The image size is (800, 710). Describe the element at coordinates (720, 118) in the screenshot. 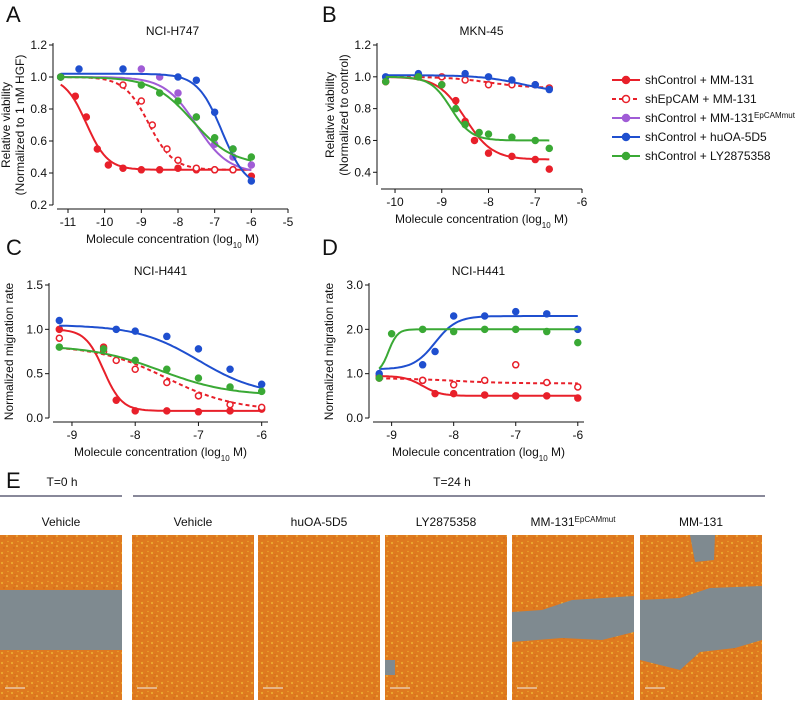

I see `legend-label: shControl + MM-131EpCAMmut` at that location.